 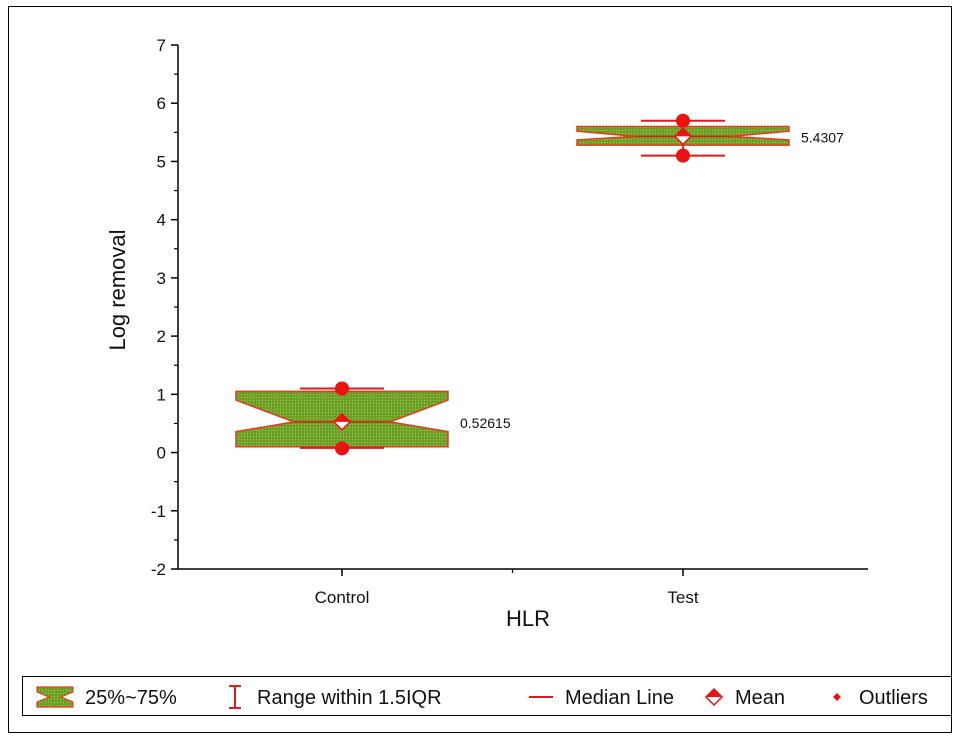 I want to click on box-control: 0.52615, so click(x=373, y=418).